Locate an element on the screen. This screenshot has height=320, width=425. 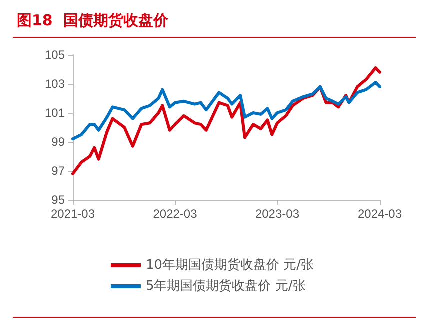
y-tick-label: 99 is located at coordinates (59, 142).